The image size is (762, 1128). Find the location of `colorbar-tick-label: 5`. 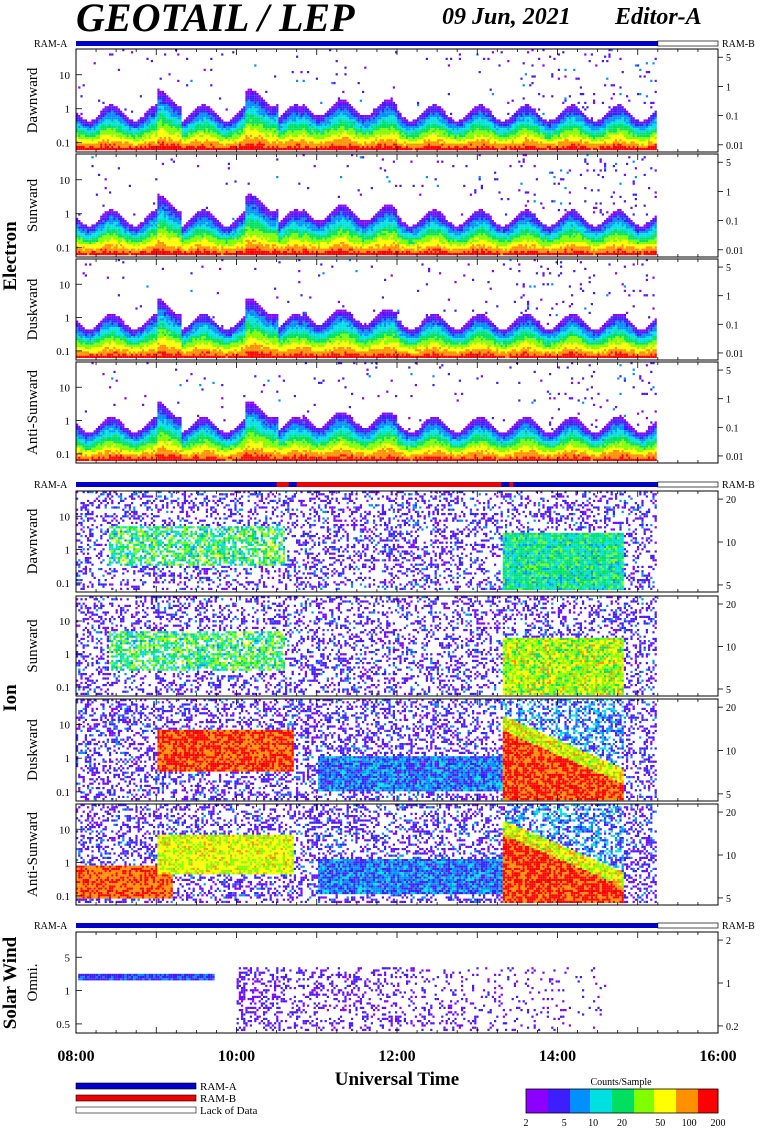

colorbar-tick-label: 5 is located at coordinates (564, 1123).